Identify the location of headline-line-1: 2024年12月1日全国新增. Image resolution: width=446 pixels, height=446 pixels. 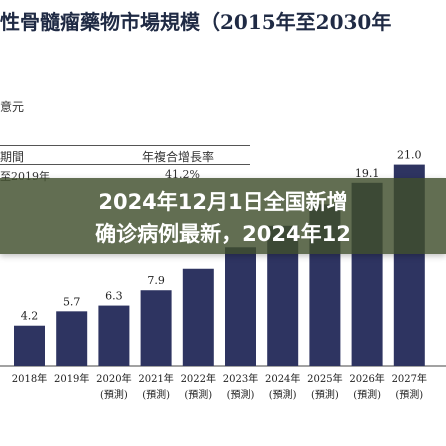
(223, 202).